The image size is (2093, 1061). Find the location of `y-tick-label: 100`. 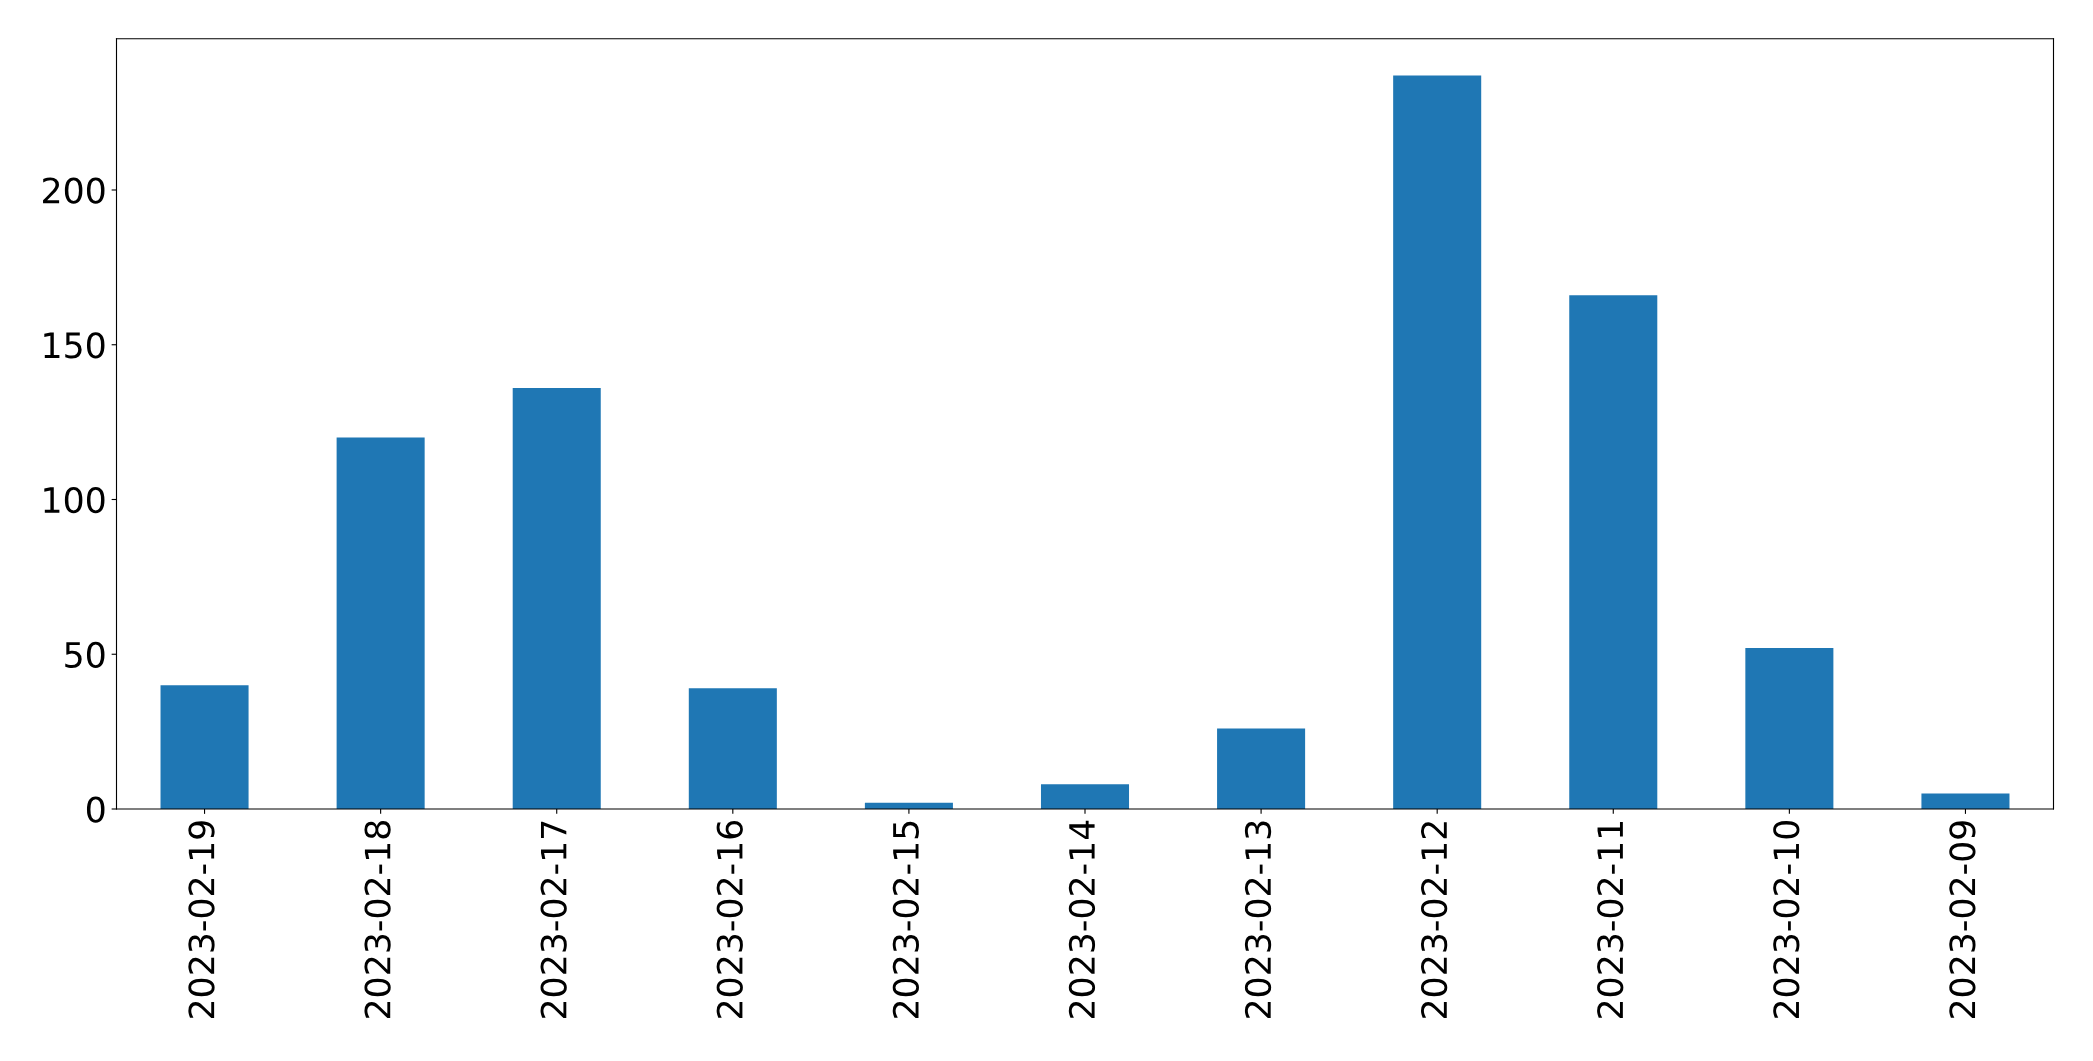

y-tick-label: 100 is located at coordinates (74, 500).